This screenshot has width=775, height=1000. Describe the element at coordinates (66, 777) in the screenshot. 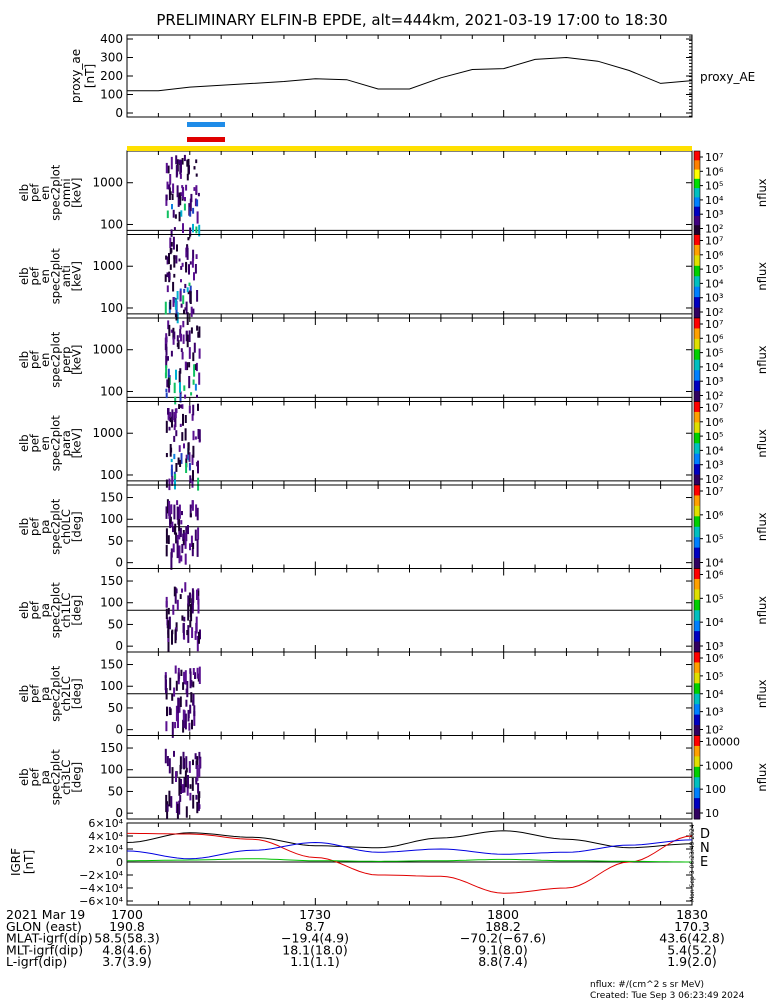

I see `spectrogram-ylabel: ch3LC` at that location.